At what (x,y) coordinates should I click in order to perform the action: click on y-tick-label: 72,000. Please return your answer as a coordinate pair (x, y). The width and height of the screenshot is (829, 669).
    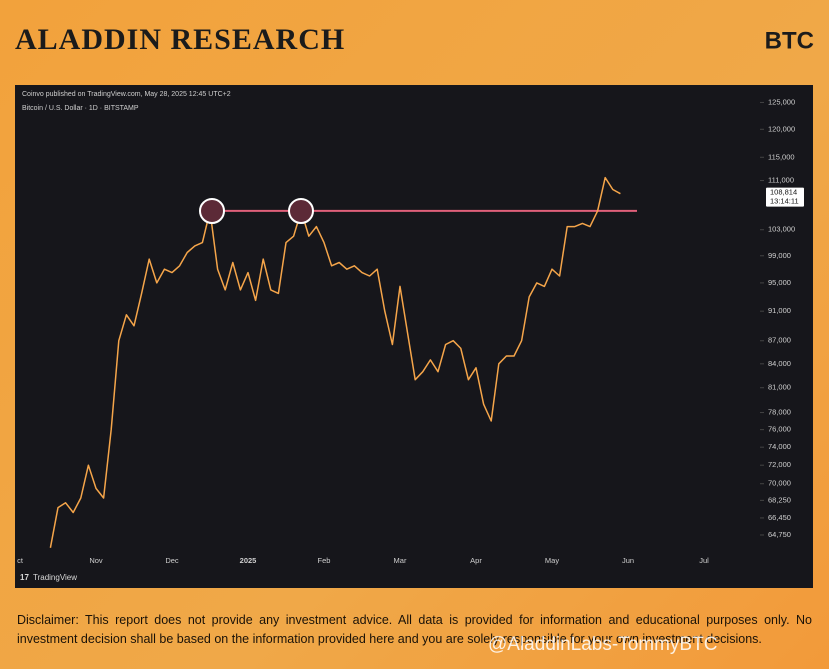
    Looking at the image, I should click on (779, 464).